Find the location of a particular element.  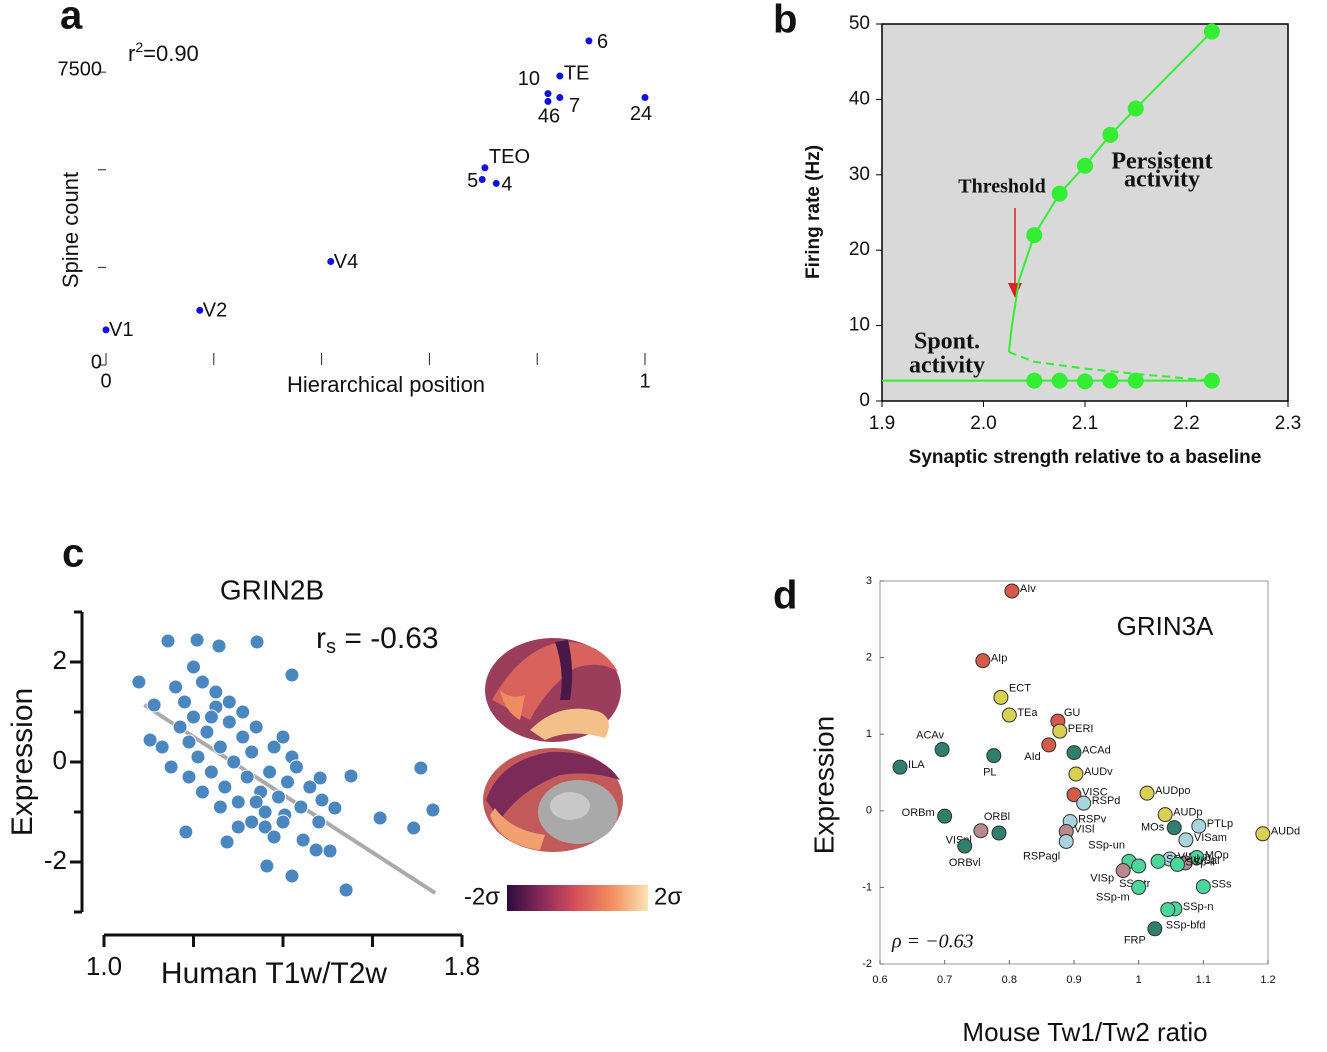

chart-title: GRIN2B is located at coordinates (272, 589).